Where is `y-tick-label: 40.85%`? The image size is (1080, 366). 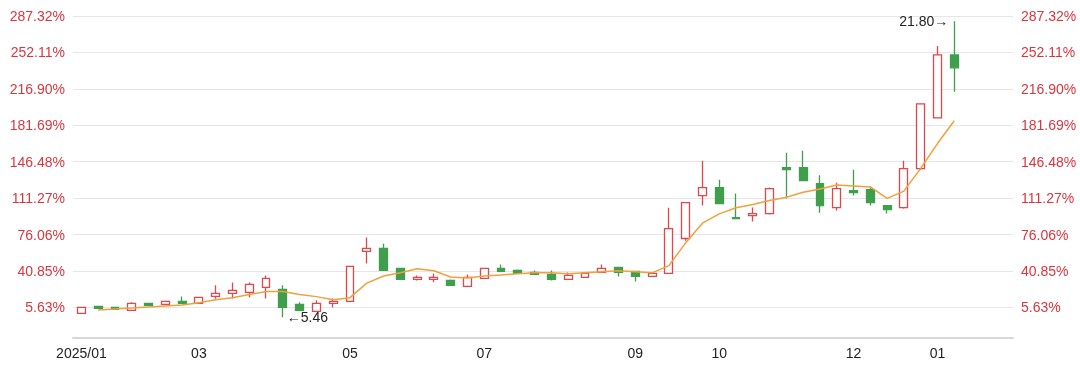 y-tick-label: 40.85% is located at coordinates (1045, 270).